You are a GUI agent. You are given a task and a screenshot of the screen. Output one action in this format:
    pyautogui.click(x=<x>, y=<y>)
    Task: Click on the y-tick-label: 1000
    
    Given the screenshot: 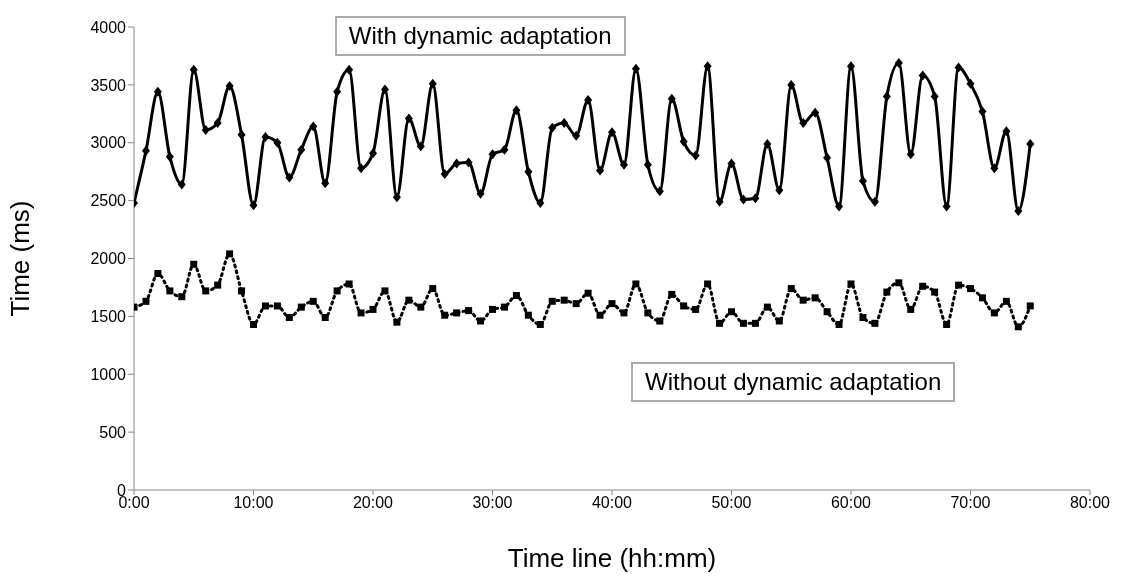 What is the action you would take?
    pyautogui.click(x=108, y=374)
    